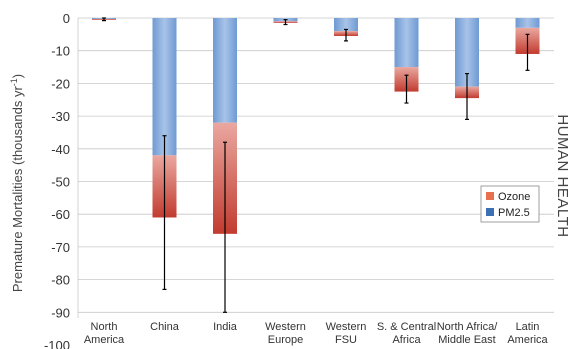 The width and height of the screenshot is (574, 349). I want to click on y-tick-label: -50, so click(60, 182).